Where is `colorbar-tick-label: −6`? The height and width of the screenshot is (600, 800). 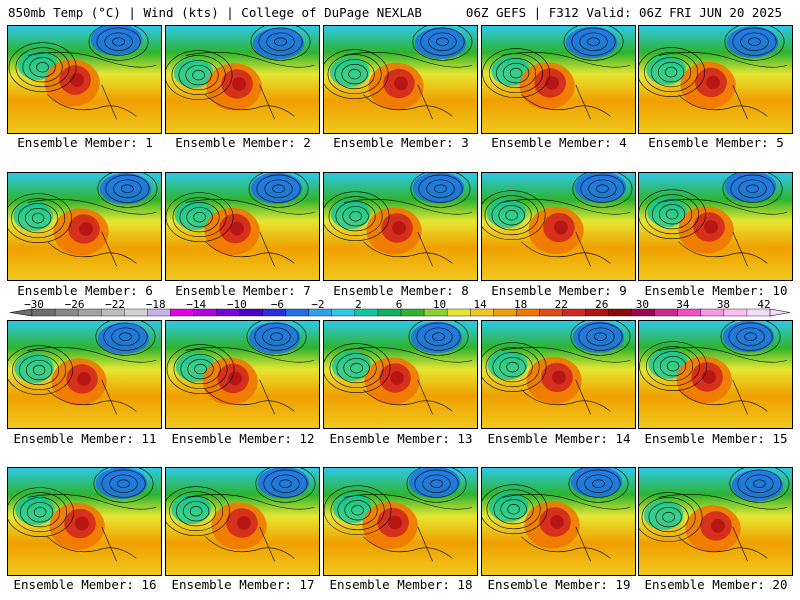
colorbar-tick-label: −6 is located at coordinates (277, 304).